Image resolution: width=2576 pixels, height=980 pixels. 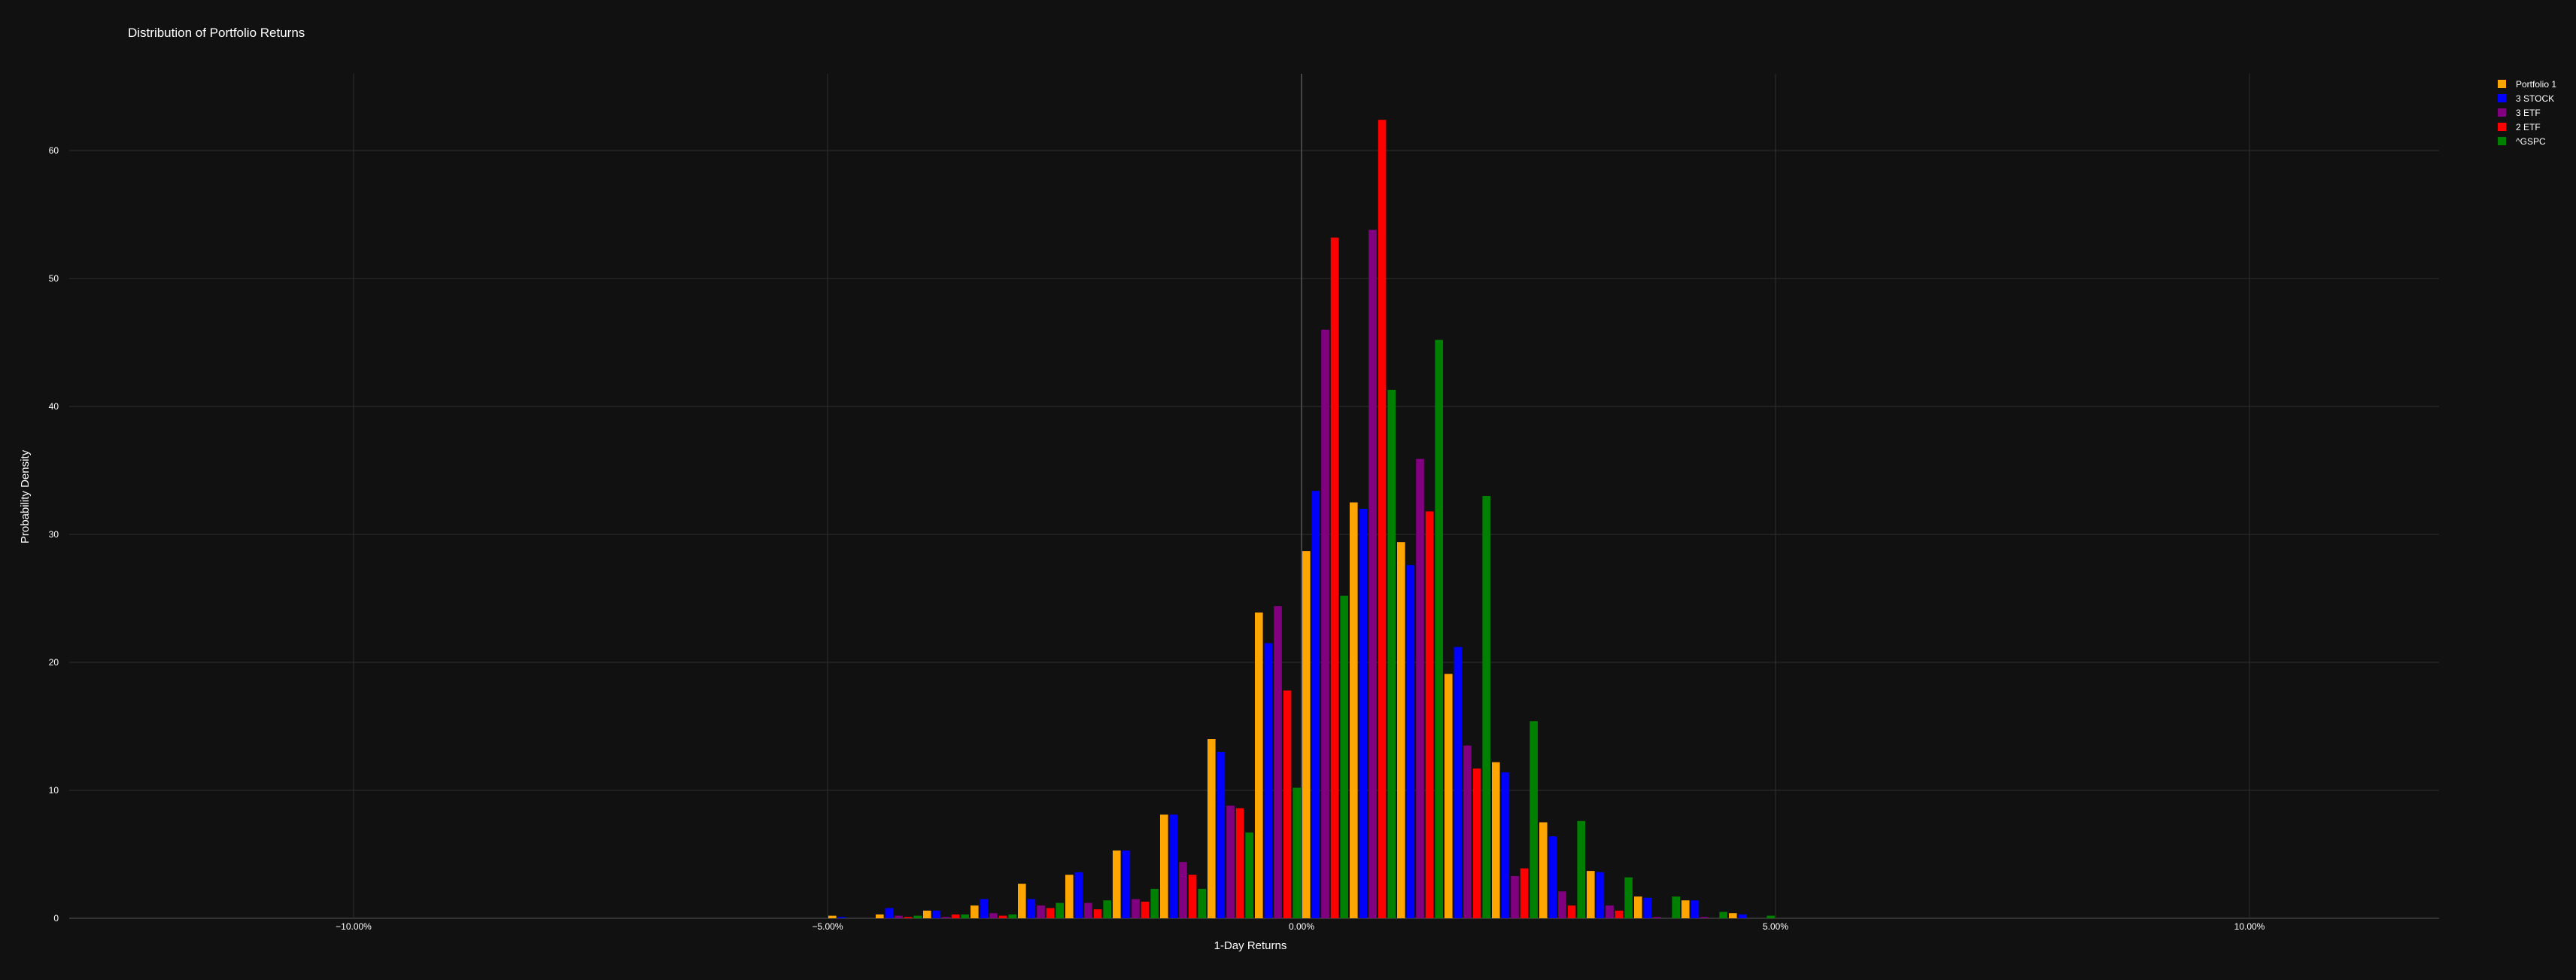 What do you see at coordinates (354, 926) in the screenshot?
I see `x-tick-label: −10.00%` at bounding box center [354, 926].